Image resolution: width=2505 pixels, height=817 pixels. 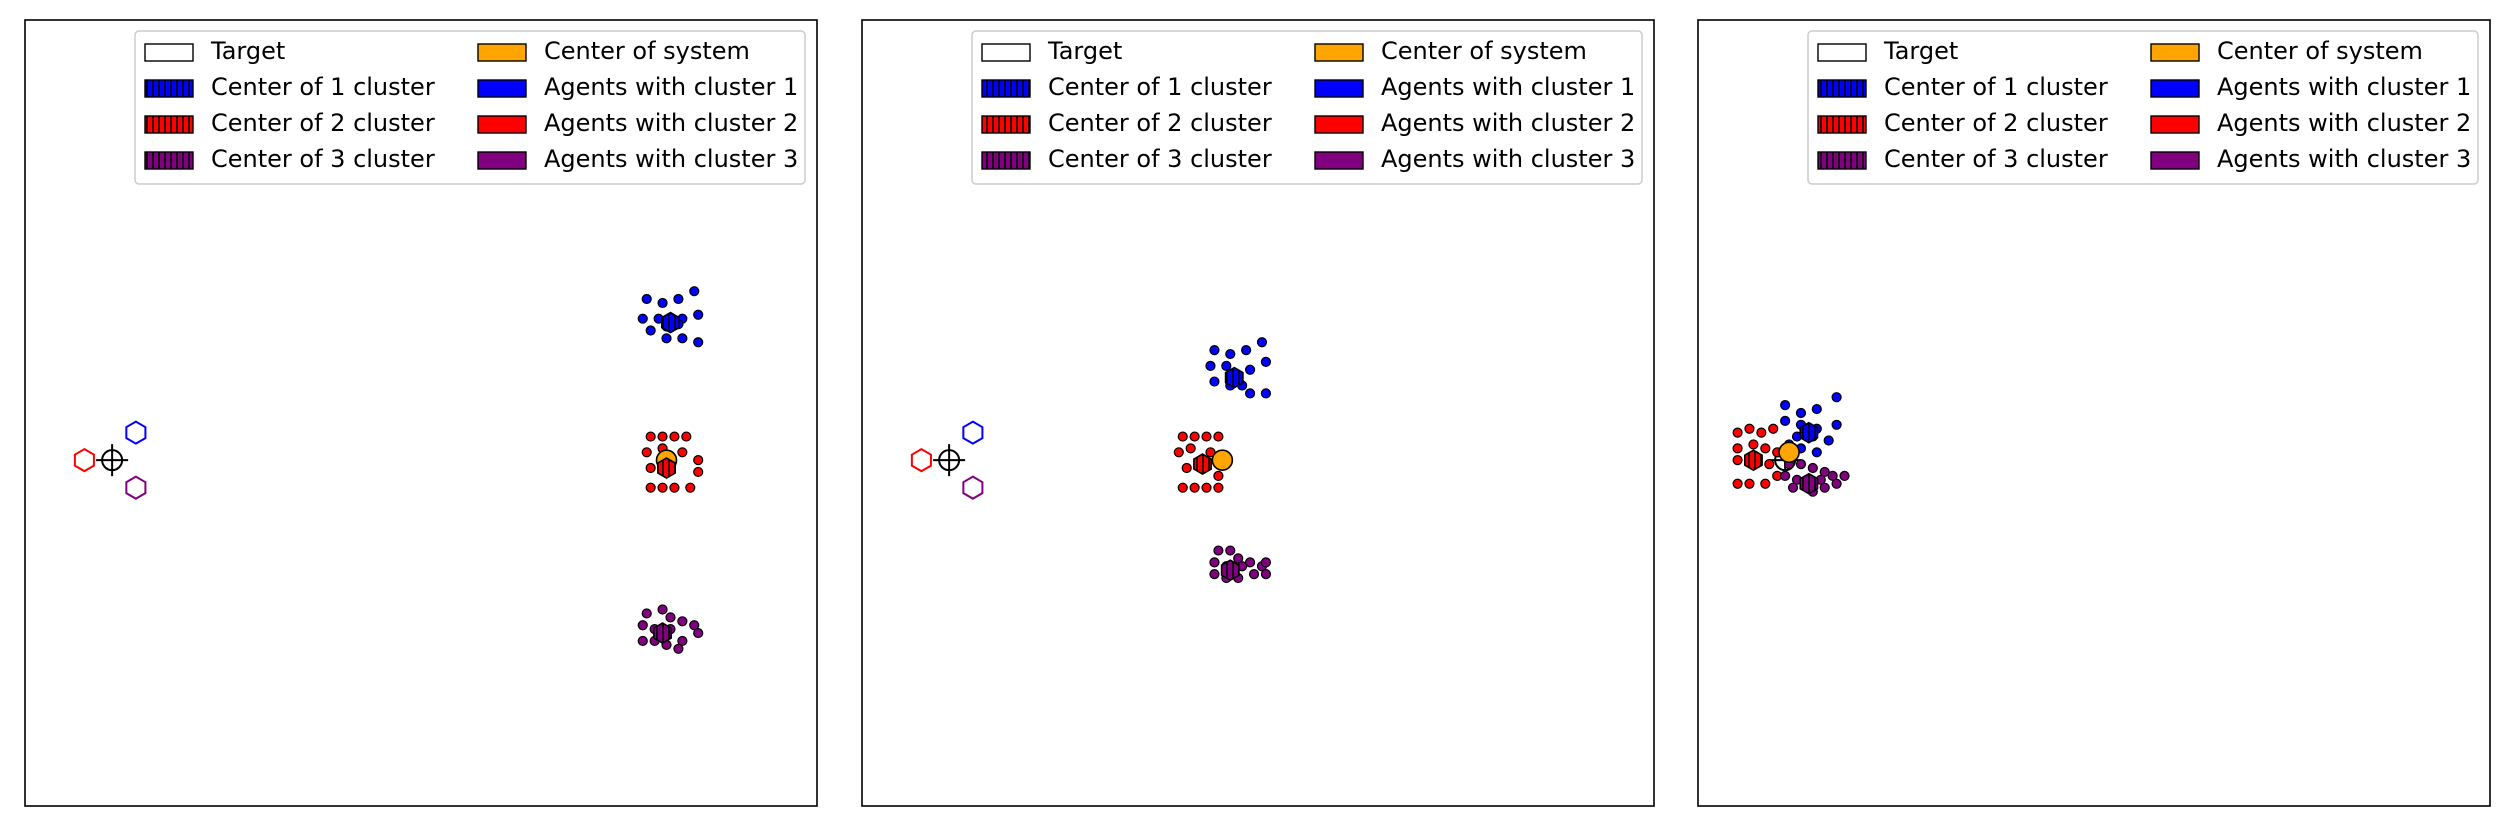 What do you see at coordinates (169, 124) in the screenshot?
I see `legend-swatch-center2` at bounding box center [169, 124].